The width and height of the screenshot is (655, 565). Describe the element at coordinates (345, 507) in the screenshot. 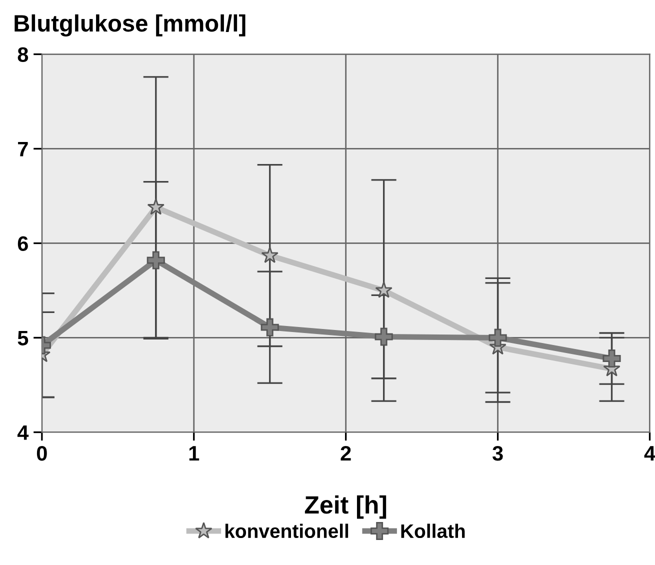

I see `x-axis-title: Zeit [h]` at that location.